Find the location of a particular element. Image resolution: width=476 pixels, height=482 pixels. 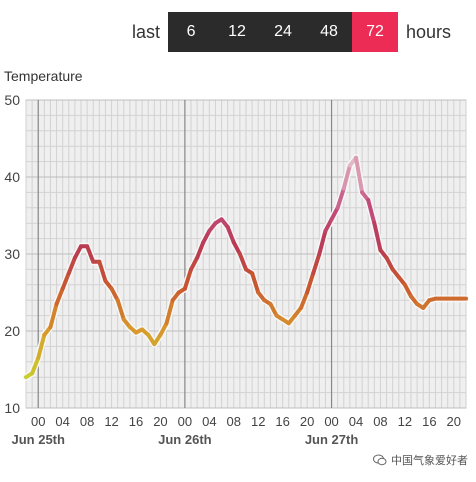

day-label: Jun 25th is located at coordinates (38, 439).